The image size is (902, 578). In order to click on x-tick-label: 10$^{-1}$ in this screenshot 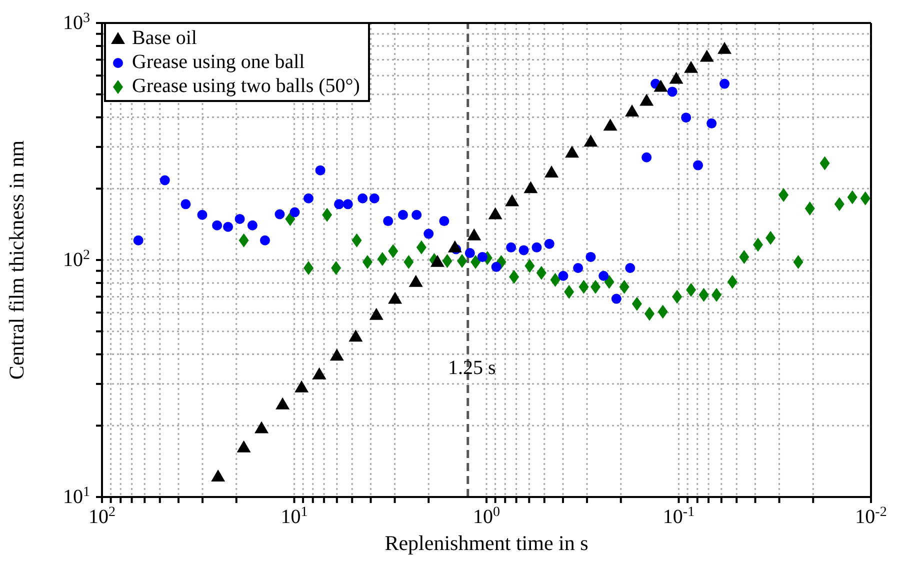, I will do `click(678, 516)`.